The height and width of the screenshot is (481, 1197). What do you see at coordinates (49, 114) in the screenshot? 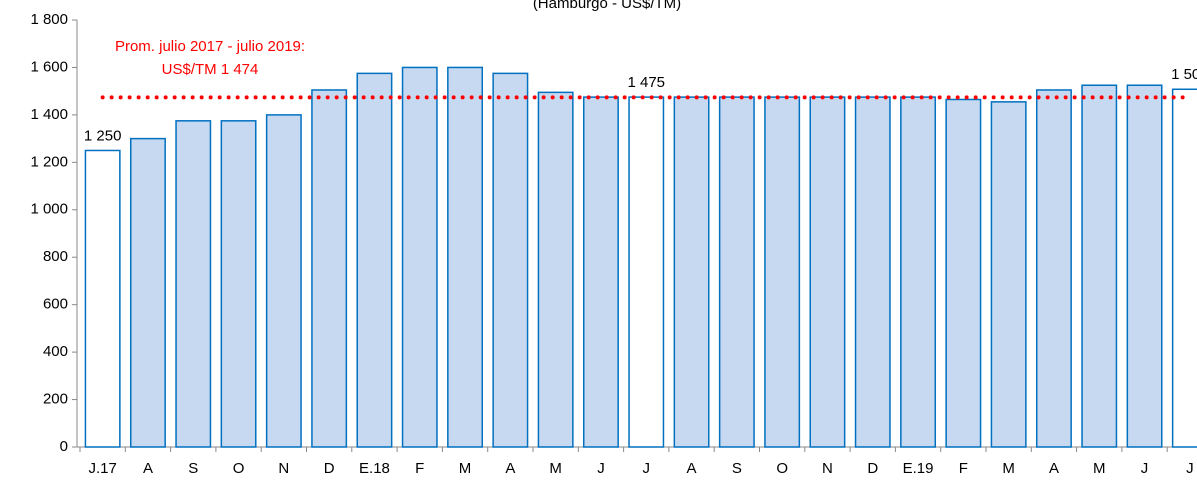
I see `y-tick-label: 1 400` at bounding box center [49, 114].